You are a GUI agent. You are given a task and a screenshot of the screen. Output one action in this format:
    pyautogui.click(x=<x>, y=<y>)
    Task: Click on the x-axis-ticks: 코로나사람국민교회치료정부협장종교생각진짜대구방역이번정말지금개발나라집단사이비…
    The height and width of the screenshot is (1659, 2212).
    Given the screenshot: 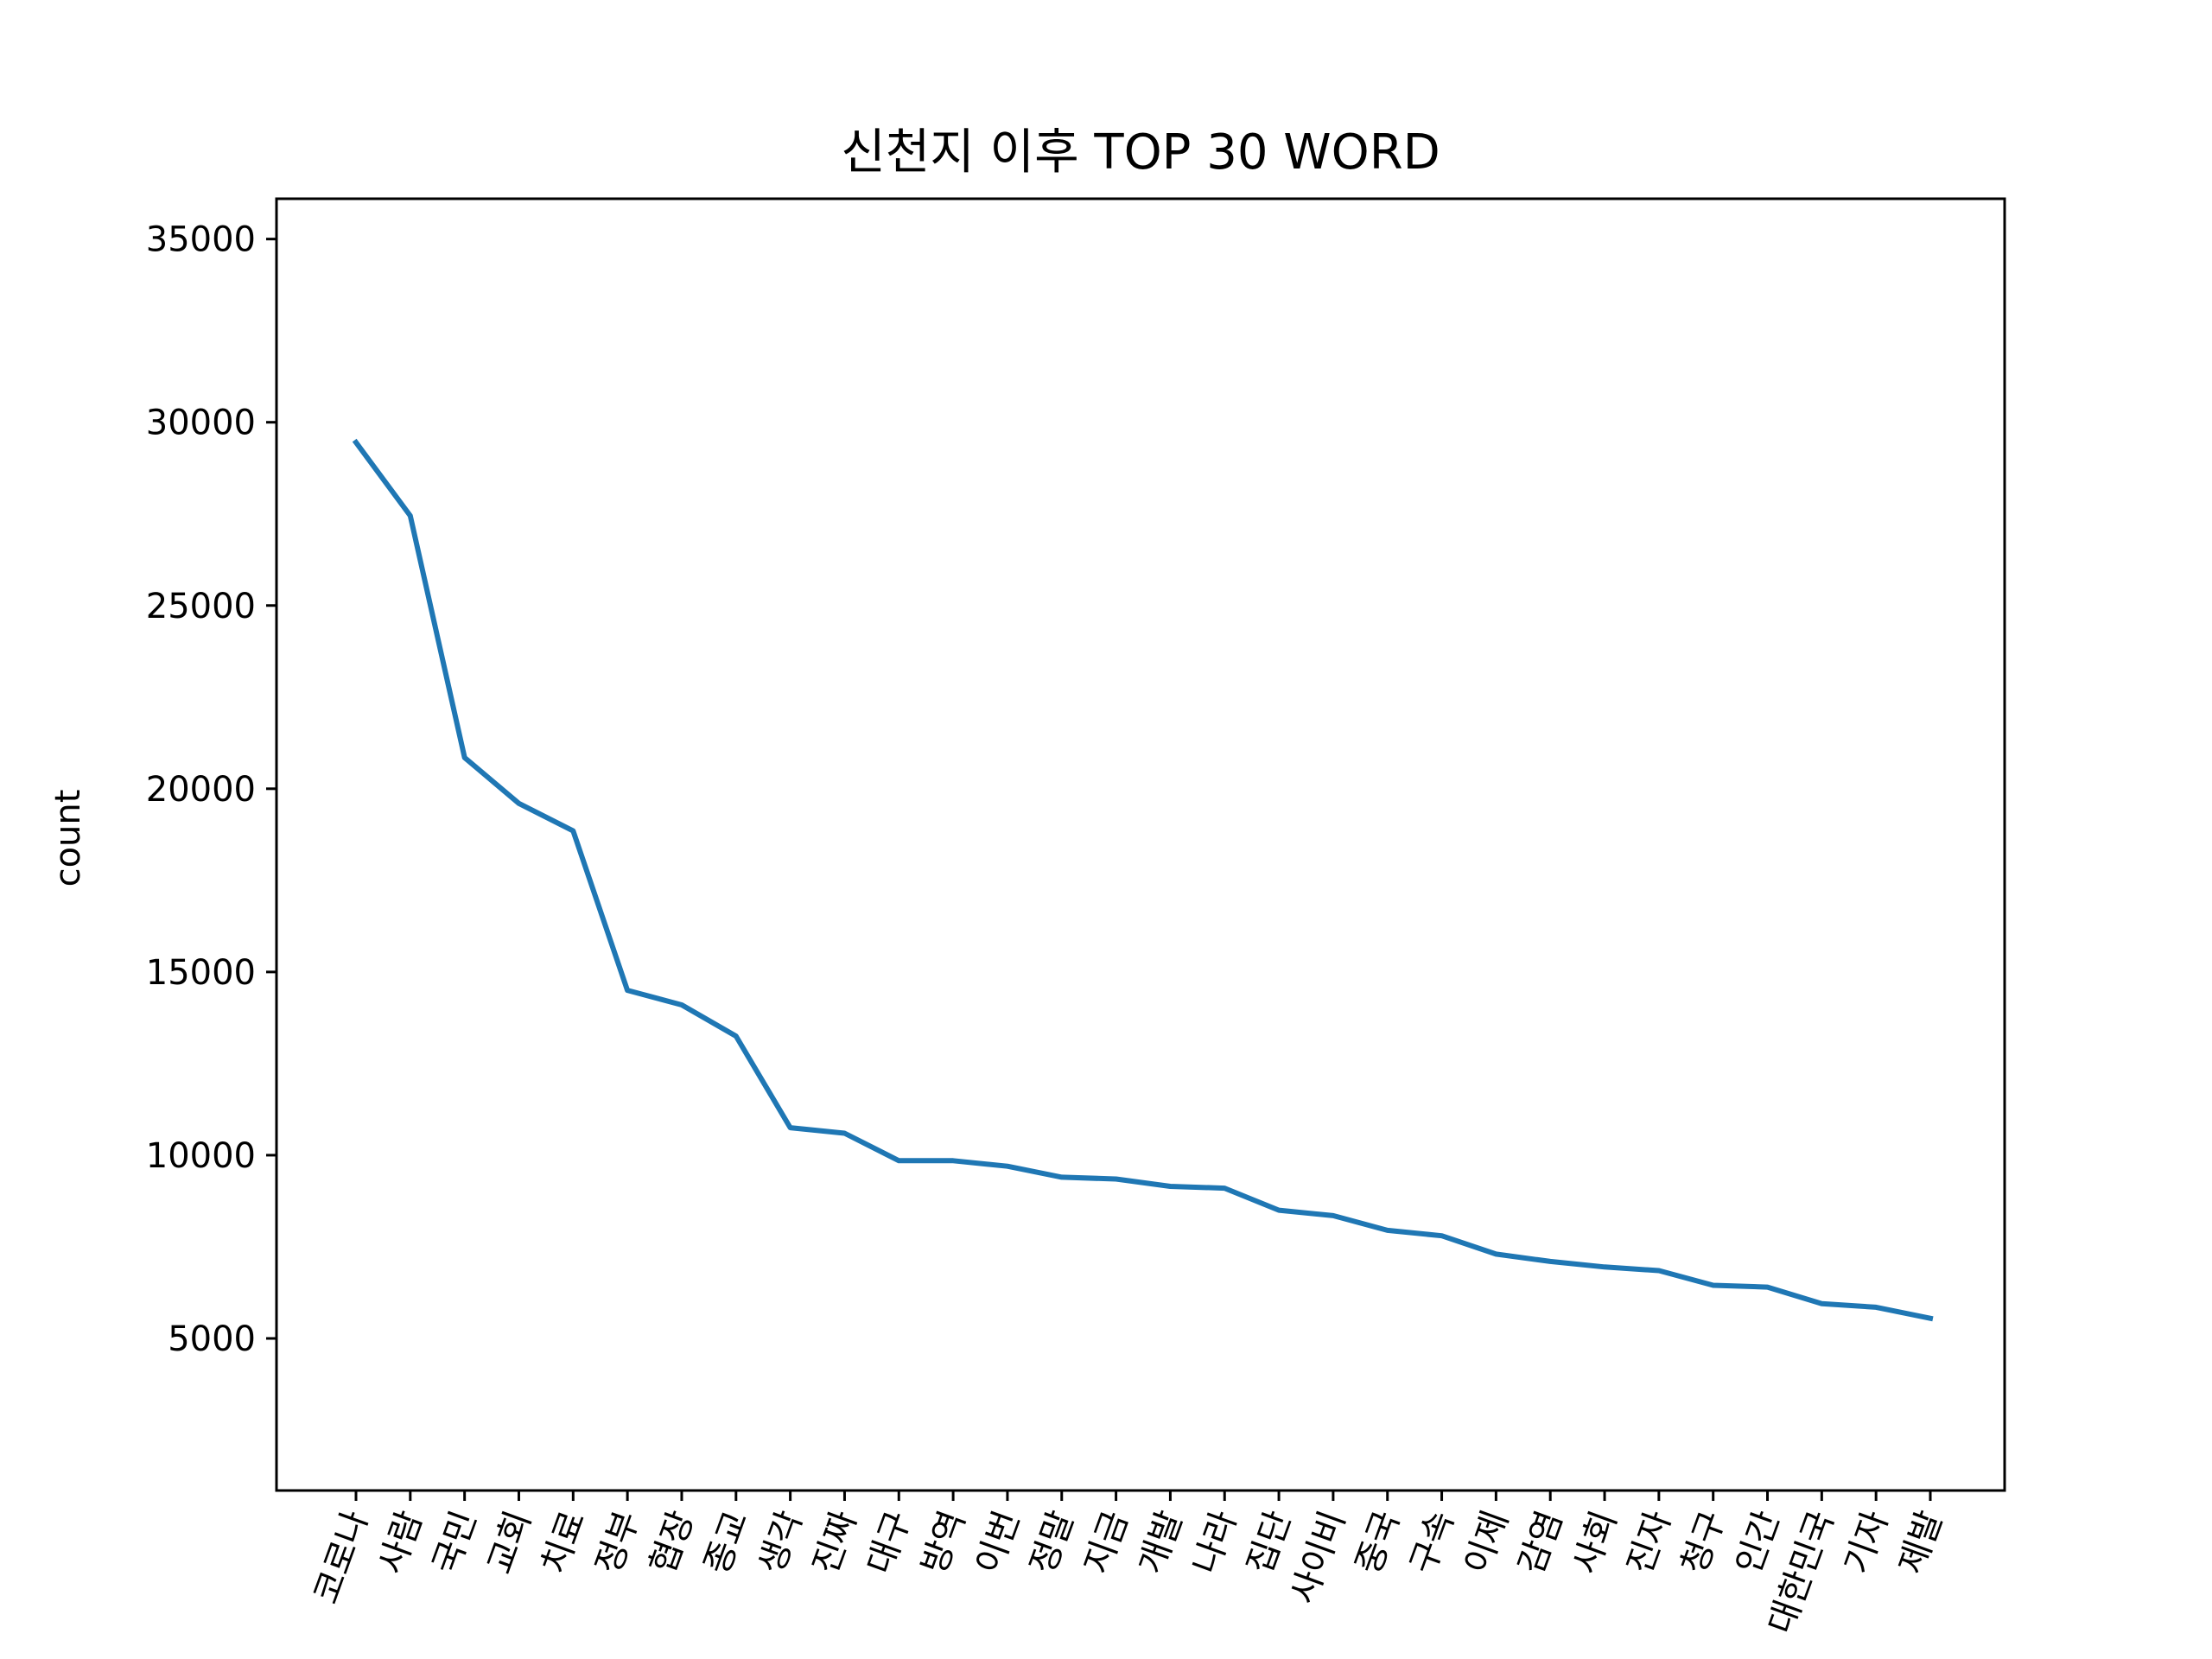 What is the action you would take?
    pyautogui.click(x=1128, y=1565)
    